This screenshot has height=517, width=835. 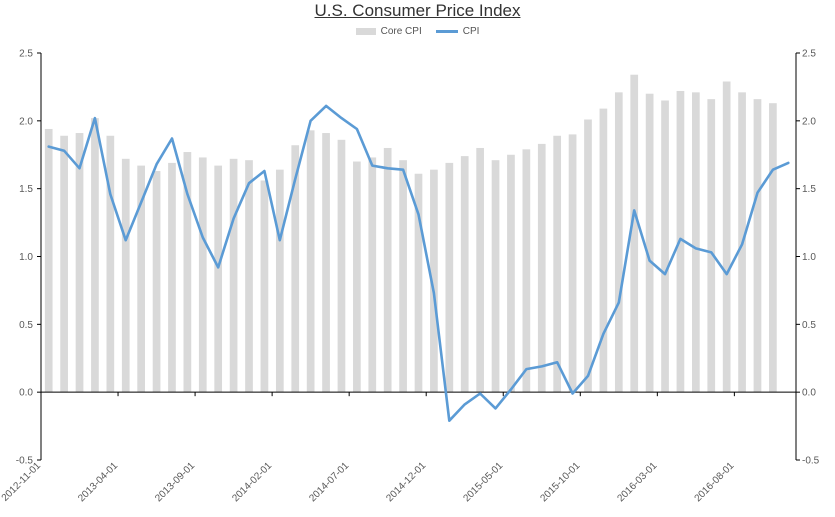 I want to click on y-tick-label-left: 0.0, so click(x=26, y=393).